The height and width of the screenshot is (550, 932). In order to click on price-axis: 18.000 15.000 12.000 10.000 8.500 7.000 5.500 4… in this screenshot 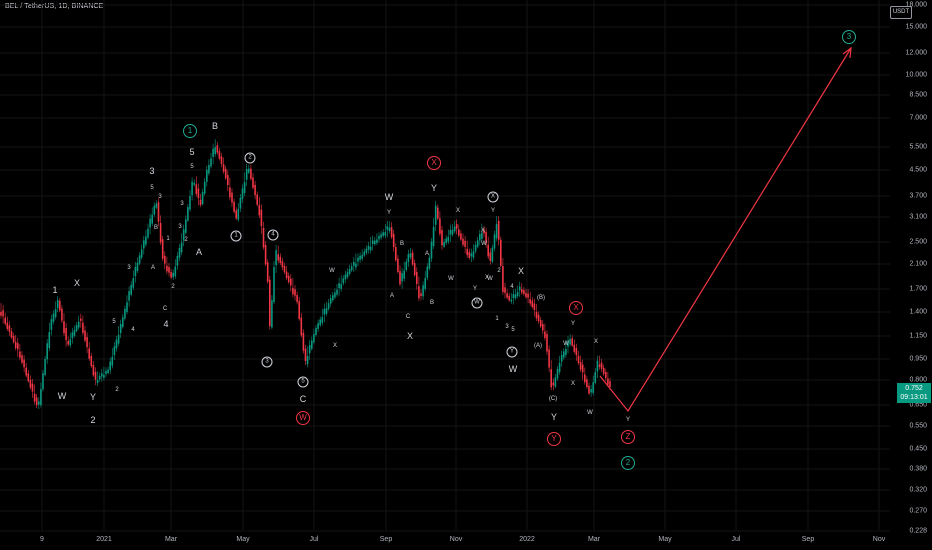, I will do `click(911, 275)`.